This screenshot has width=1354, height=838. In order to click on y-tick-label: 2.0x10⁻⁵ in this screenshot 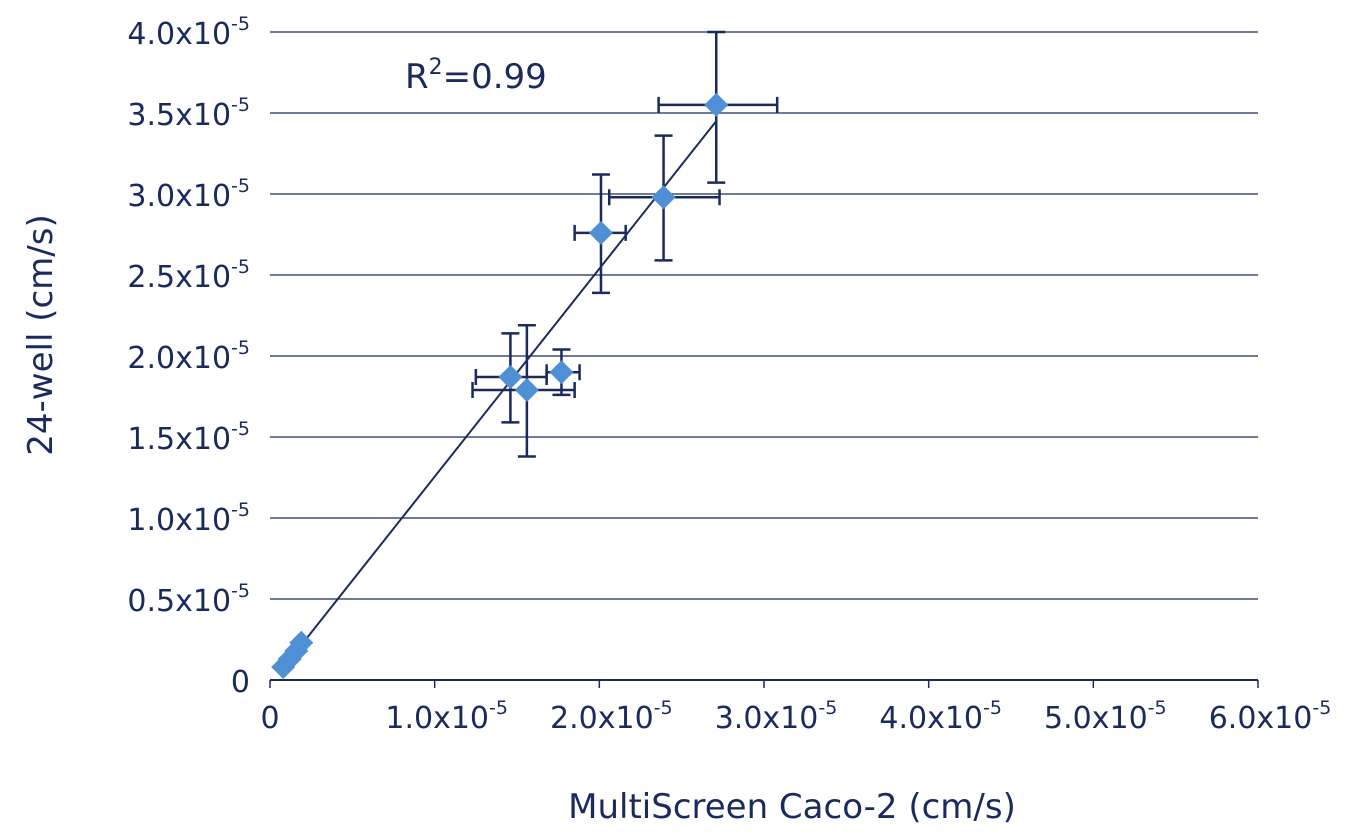, I will do `click(188, 356)`.